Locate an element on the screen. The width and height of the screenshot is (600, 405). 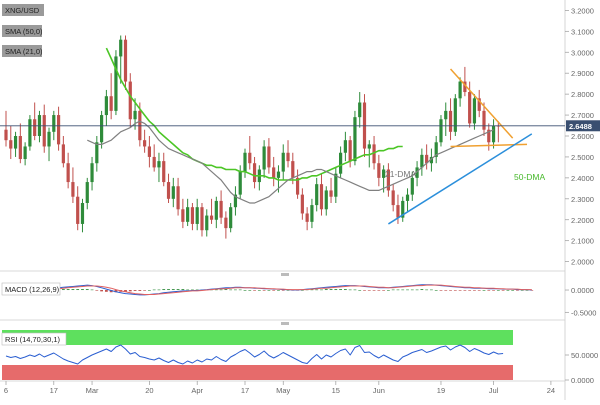
rsi-y-tick-label: 0.0000 is located at coordinates (582, 380).